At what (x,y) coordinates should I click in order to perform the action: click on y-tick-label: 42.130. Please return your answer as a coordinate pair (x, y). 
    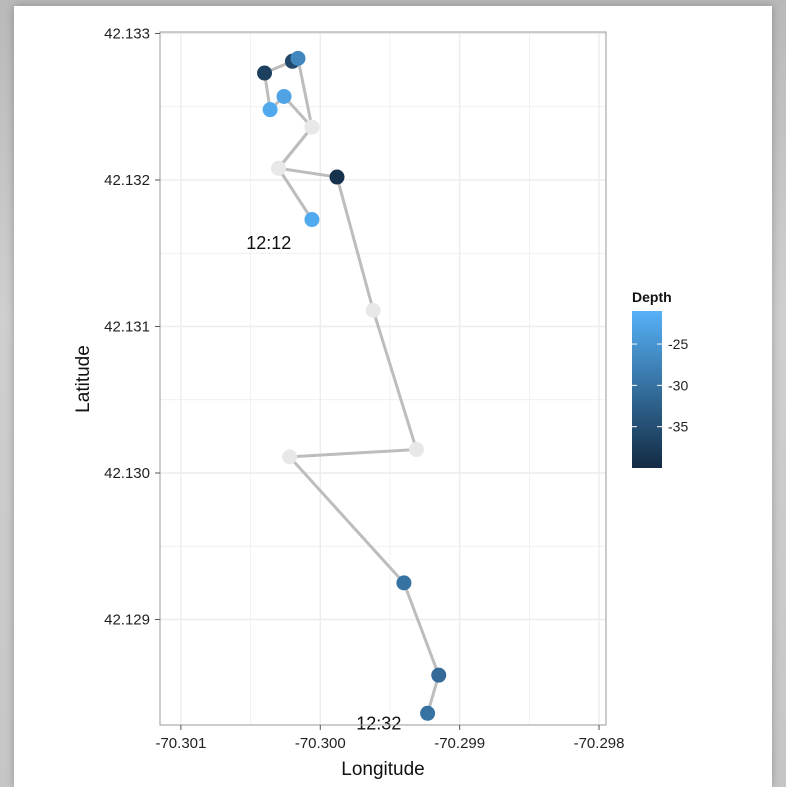
    Looking at the image, I should click on (127, 473).